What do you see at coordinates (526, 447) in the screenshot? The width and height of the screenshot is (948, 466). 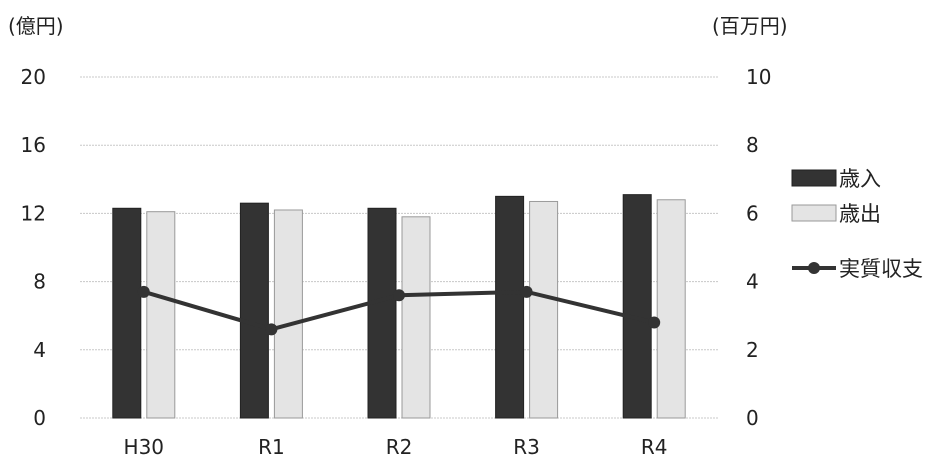 I see `x-tick-label: R3` at bounding box center [526, 447].